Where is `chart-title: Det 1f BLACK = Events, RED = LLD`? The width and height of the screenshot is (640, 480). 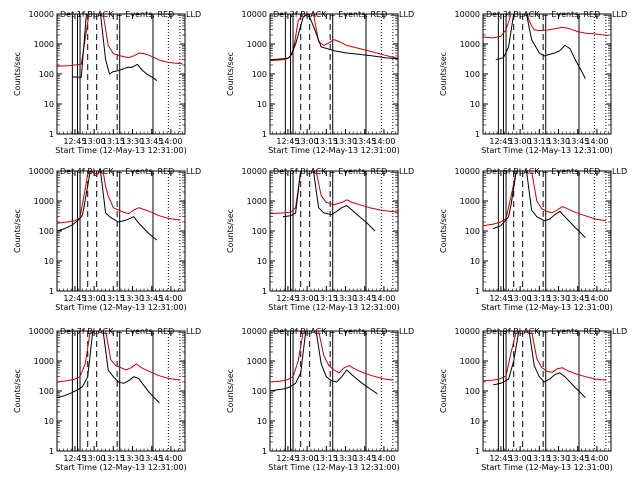 chart-title: Det 1f BLACK = Events, RED = LLD is located at coordinates (130, 14).